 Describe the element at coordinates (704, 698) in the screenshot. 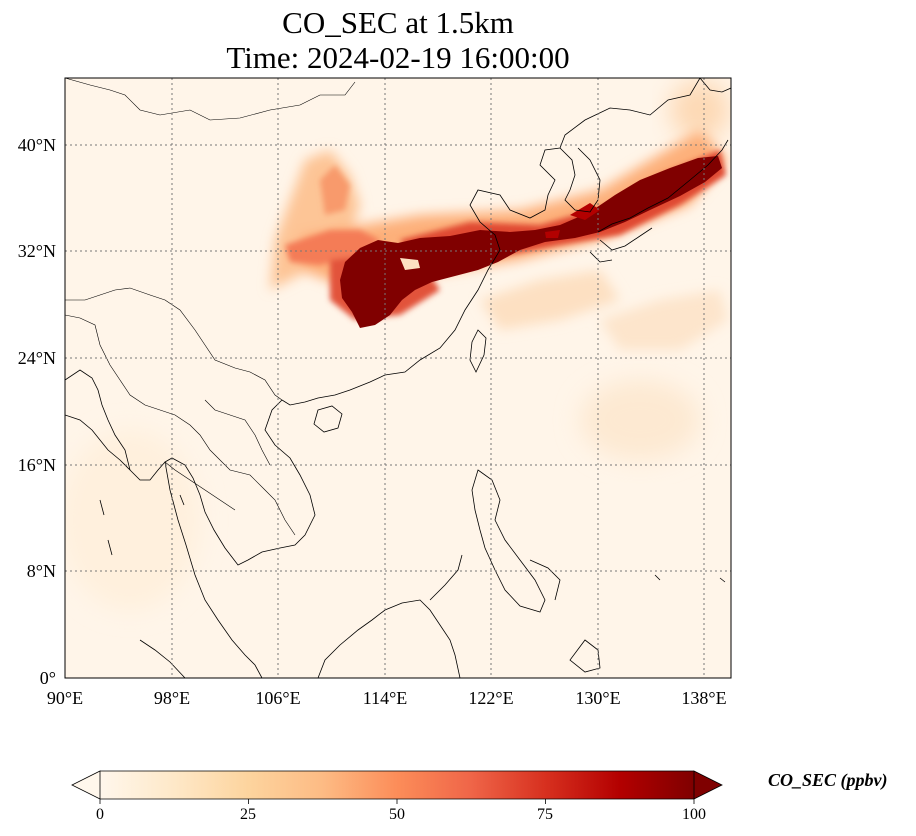

I see `x-tick-label: 138°E` at that location.